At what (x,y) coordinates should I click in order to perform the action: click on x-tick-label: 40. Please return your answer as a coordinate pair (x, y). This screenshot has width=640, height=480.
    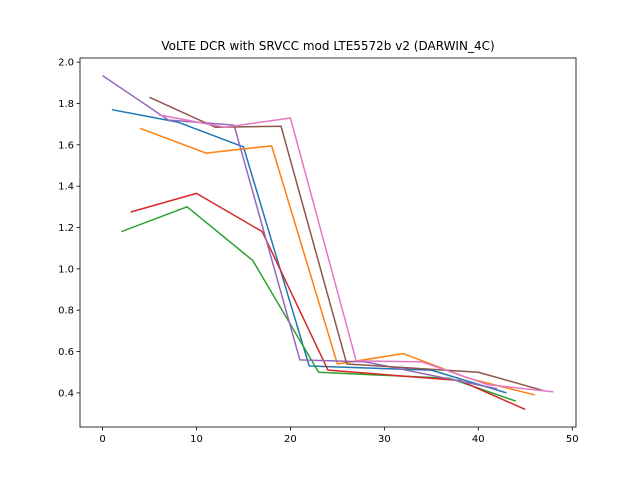
    Looking at the image, I should click on (478, 439).